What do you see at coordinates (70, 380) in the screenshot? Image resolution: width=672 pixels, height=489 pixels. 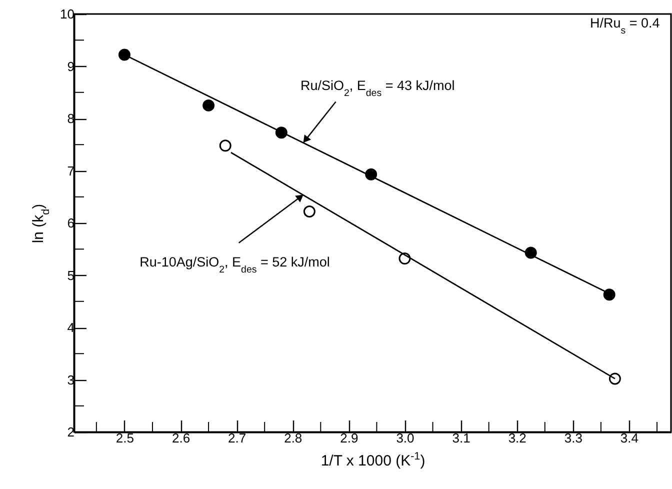 I see `y-tick-label: 3` at bounding box center [70, 380].